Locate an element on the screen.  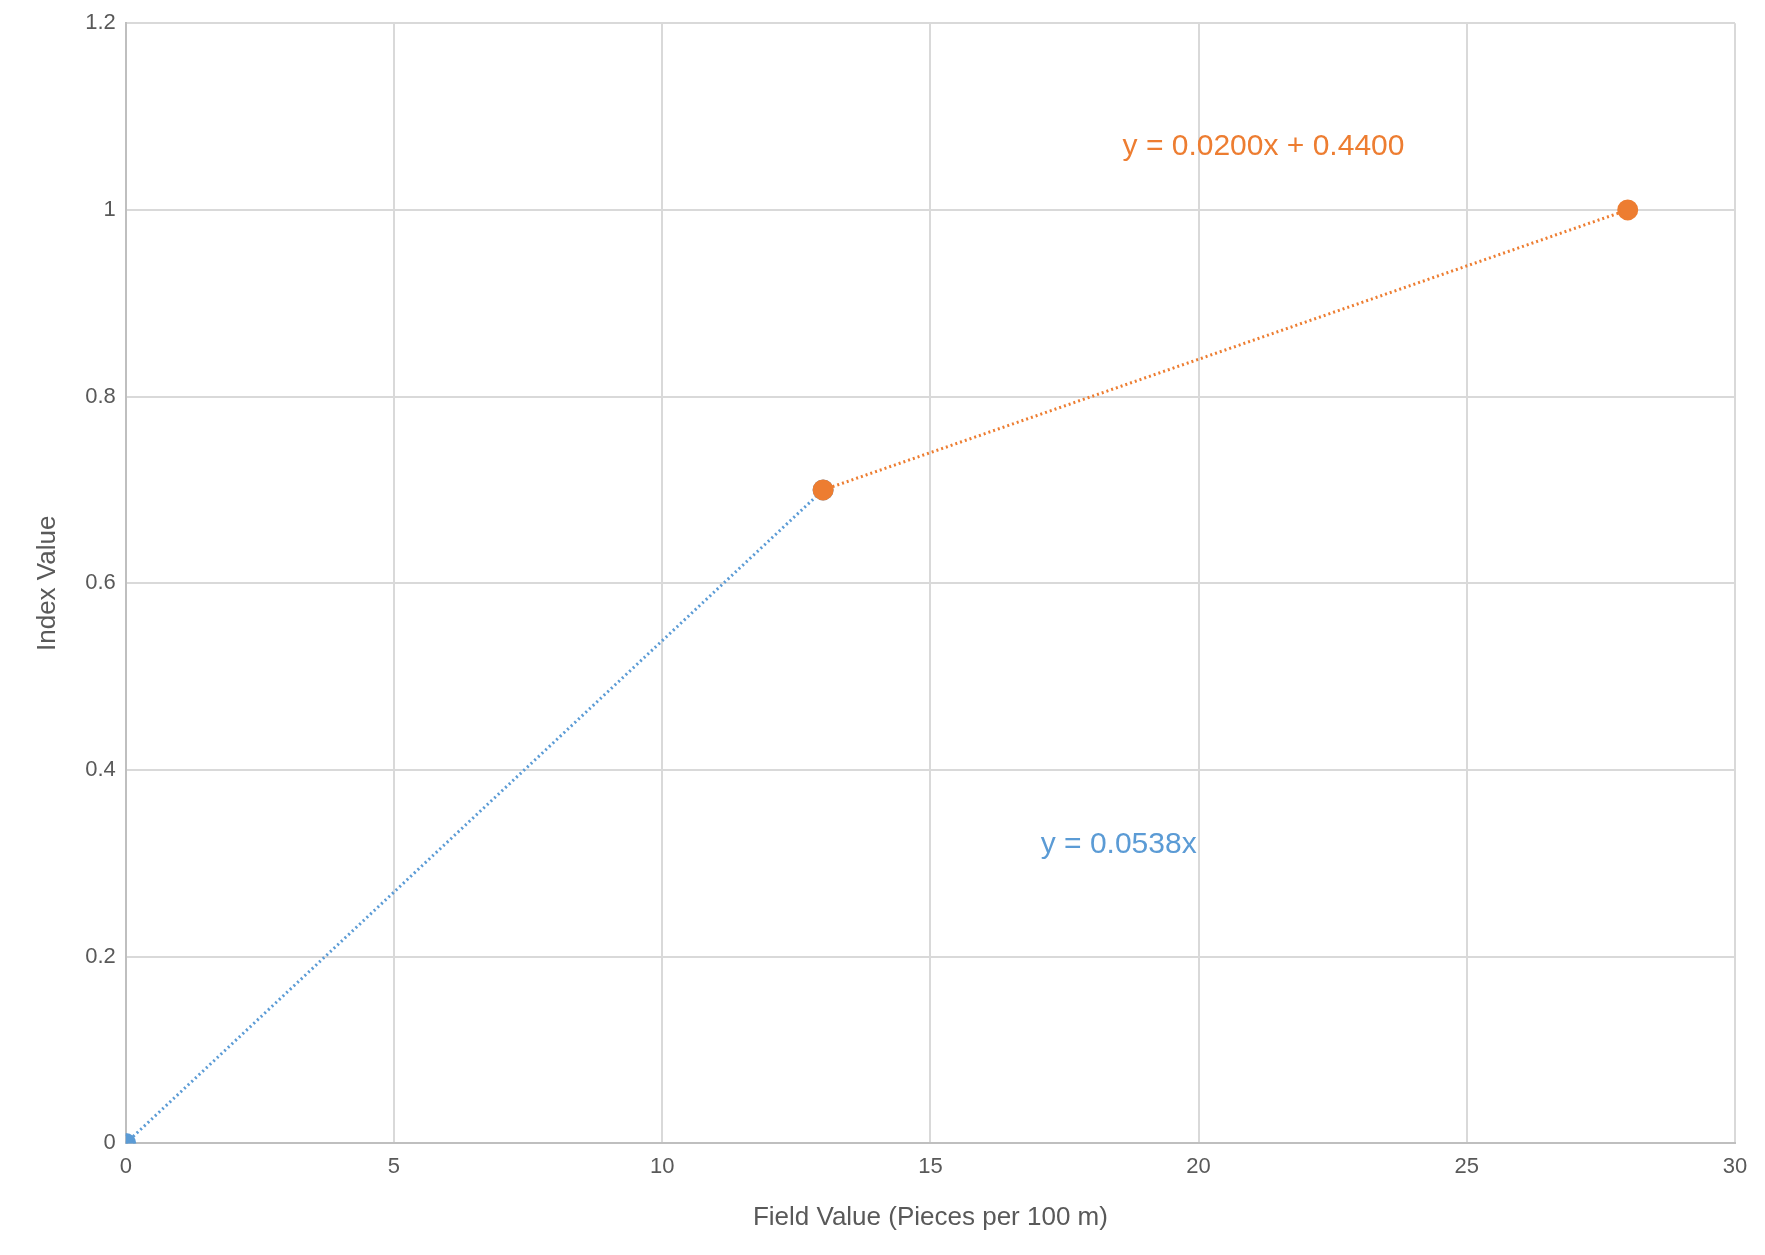
x-tick-label: 5 is located at coordinates (394, 1165).